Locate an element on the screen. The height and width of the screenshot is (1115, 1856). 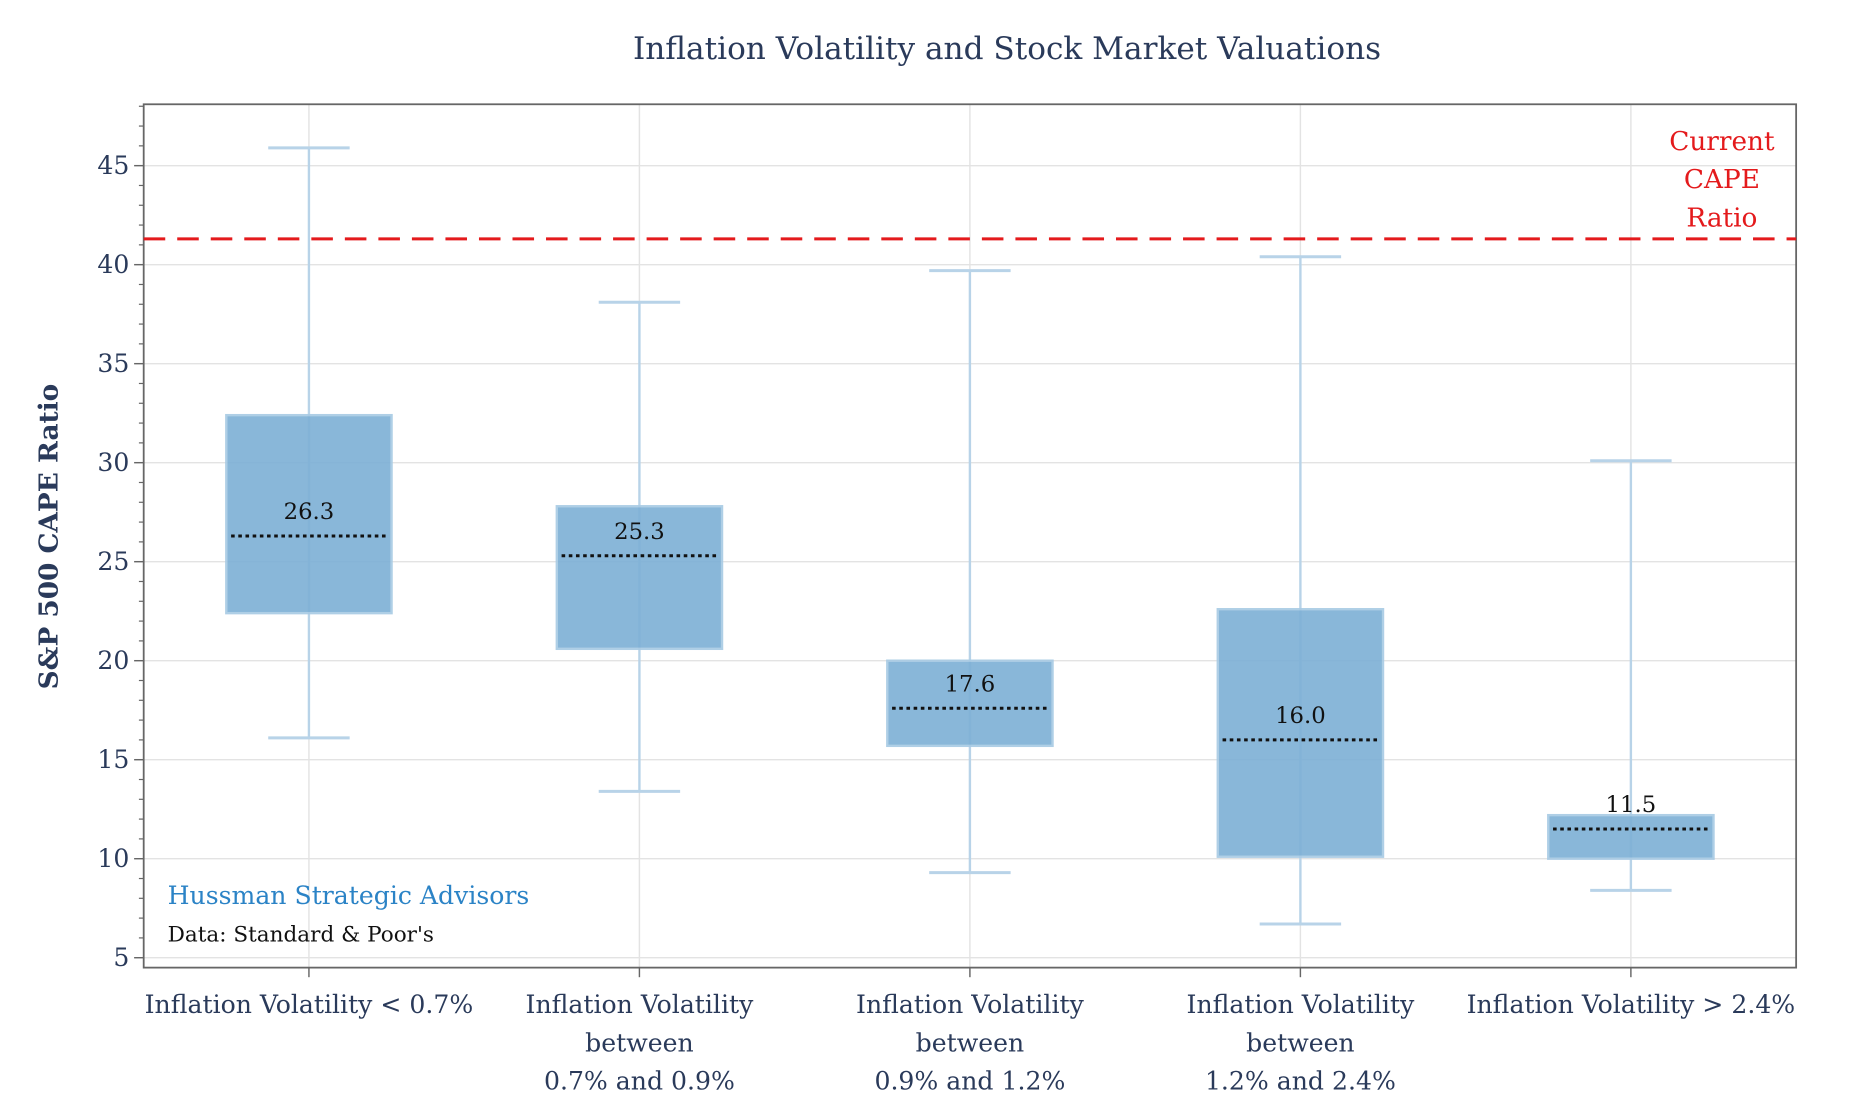
box-3: 17.6 is located at coordinates (970, 572).